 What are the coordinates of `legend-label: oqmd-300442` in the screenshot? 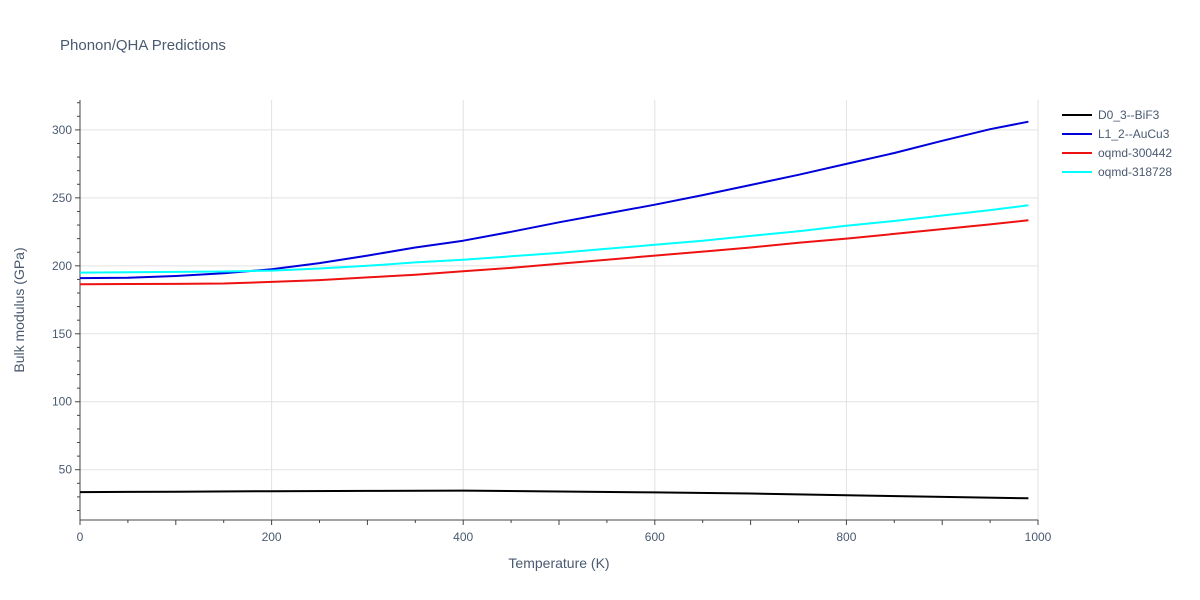 It's located at (1135, 153).